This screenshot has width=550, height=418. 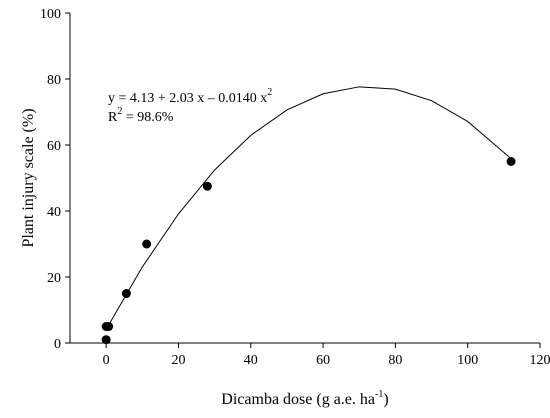 What do you see at coordinates (298, 399) in the screenshot?
I see `x-label-text: Dicamba dose (g a.e. ha` at bounding box center [298, 399].